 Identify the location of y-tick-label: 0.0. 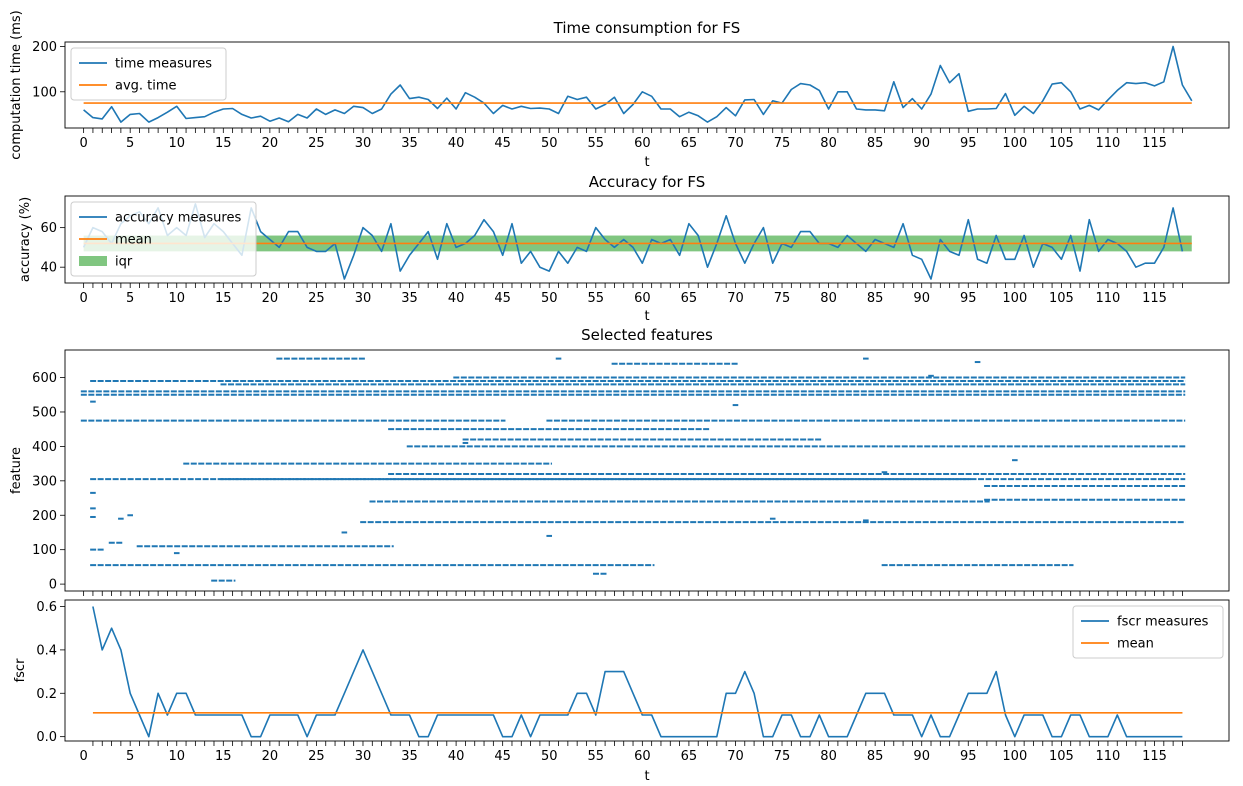
(46, 737).